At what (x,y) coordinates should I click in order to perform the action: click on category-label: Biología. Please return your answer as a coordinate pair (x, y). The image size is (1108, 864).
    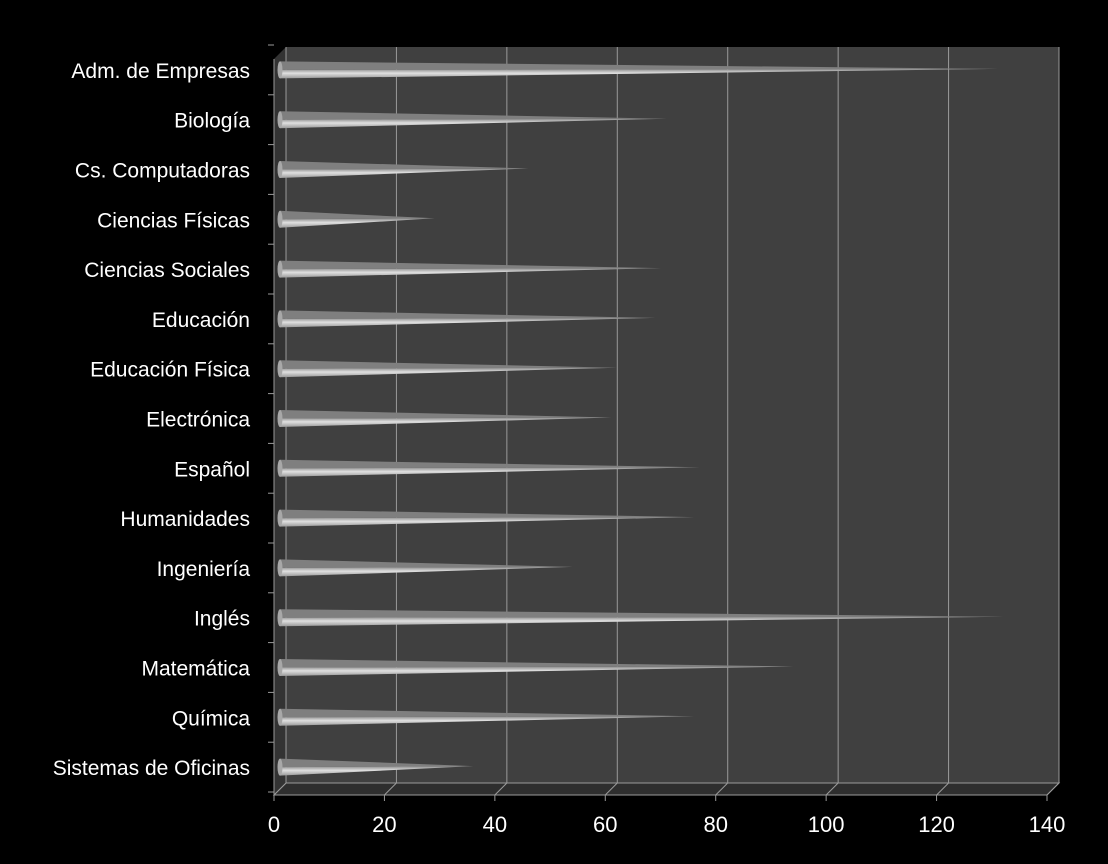
    Looking at the image, I should click on (212, 121).